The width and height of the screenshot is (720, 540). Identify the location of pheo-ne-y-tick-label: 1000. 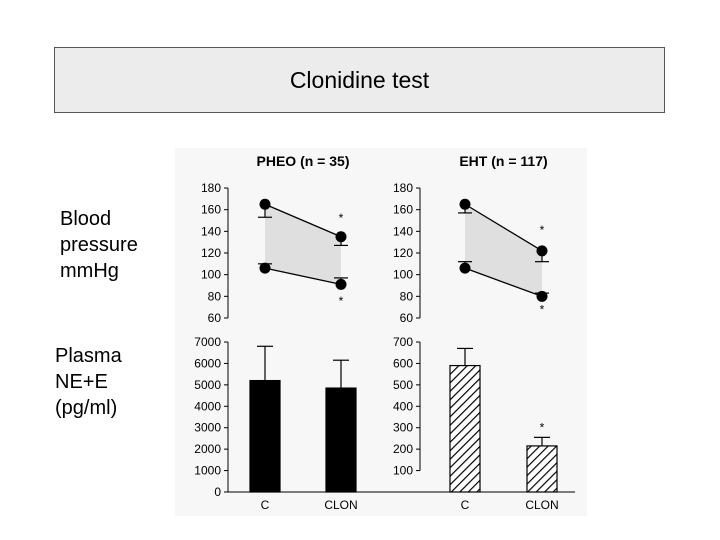
(207, 471).